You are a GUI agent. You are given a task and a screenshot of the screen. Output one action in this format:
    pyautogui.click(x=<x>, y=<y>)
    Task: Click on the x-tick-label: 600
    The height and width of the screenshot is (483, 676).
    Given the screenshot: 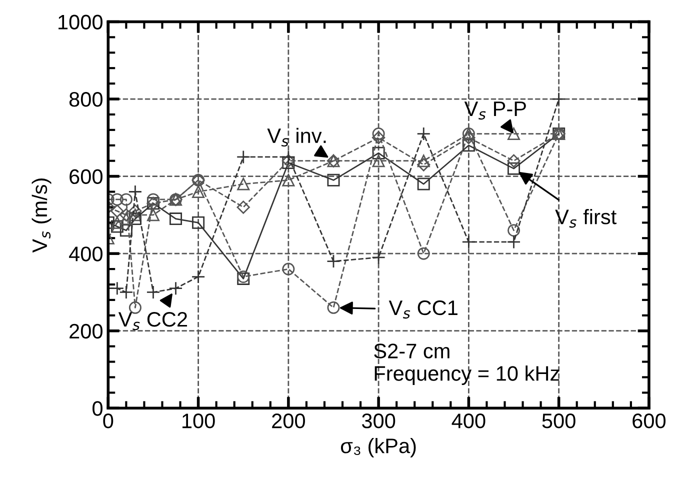 What is the action you would take?
    pyautogui.click(x=649, y=421)
    